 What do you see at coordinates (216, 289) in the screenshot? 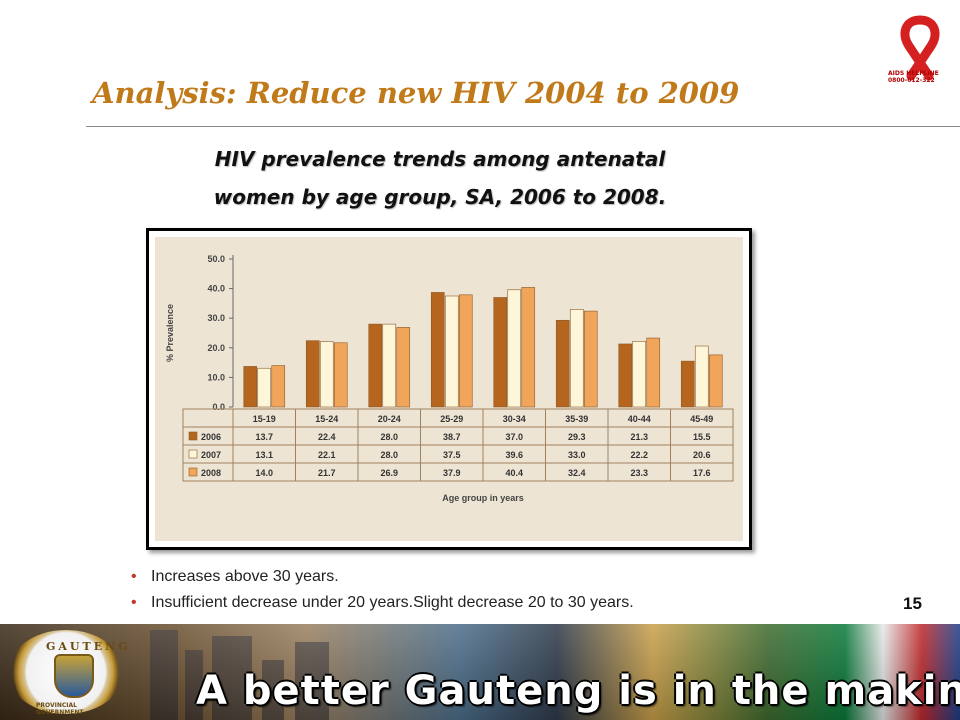
I see `y-tick-label: 40.0` at bounding box center [216, 289].